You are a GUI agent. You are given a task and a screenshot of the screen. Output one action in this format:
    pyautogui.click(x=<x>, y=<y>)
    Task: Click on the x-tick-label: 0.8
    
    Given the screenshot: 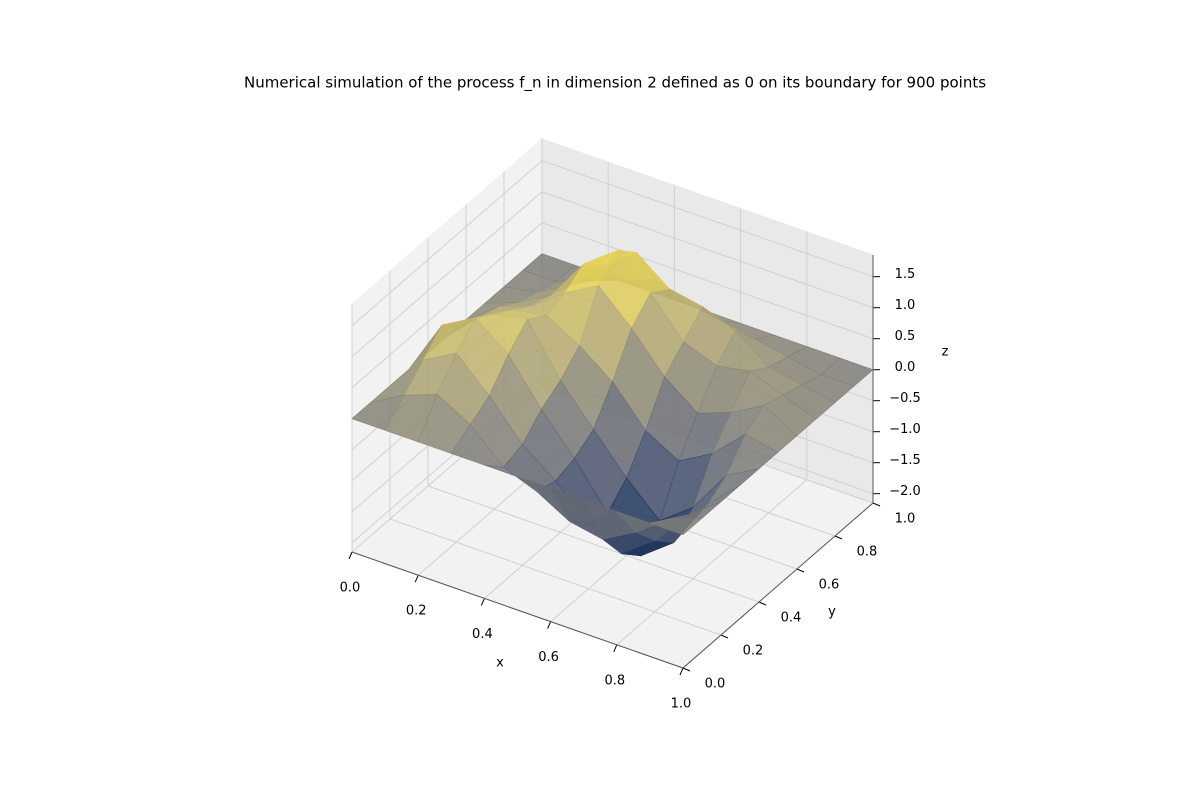 What is the action you would take?
    pyautogui.click(x=614, y=680)
    